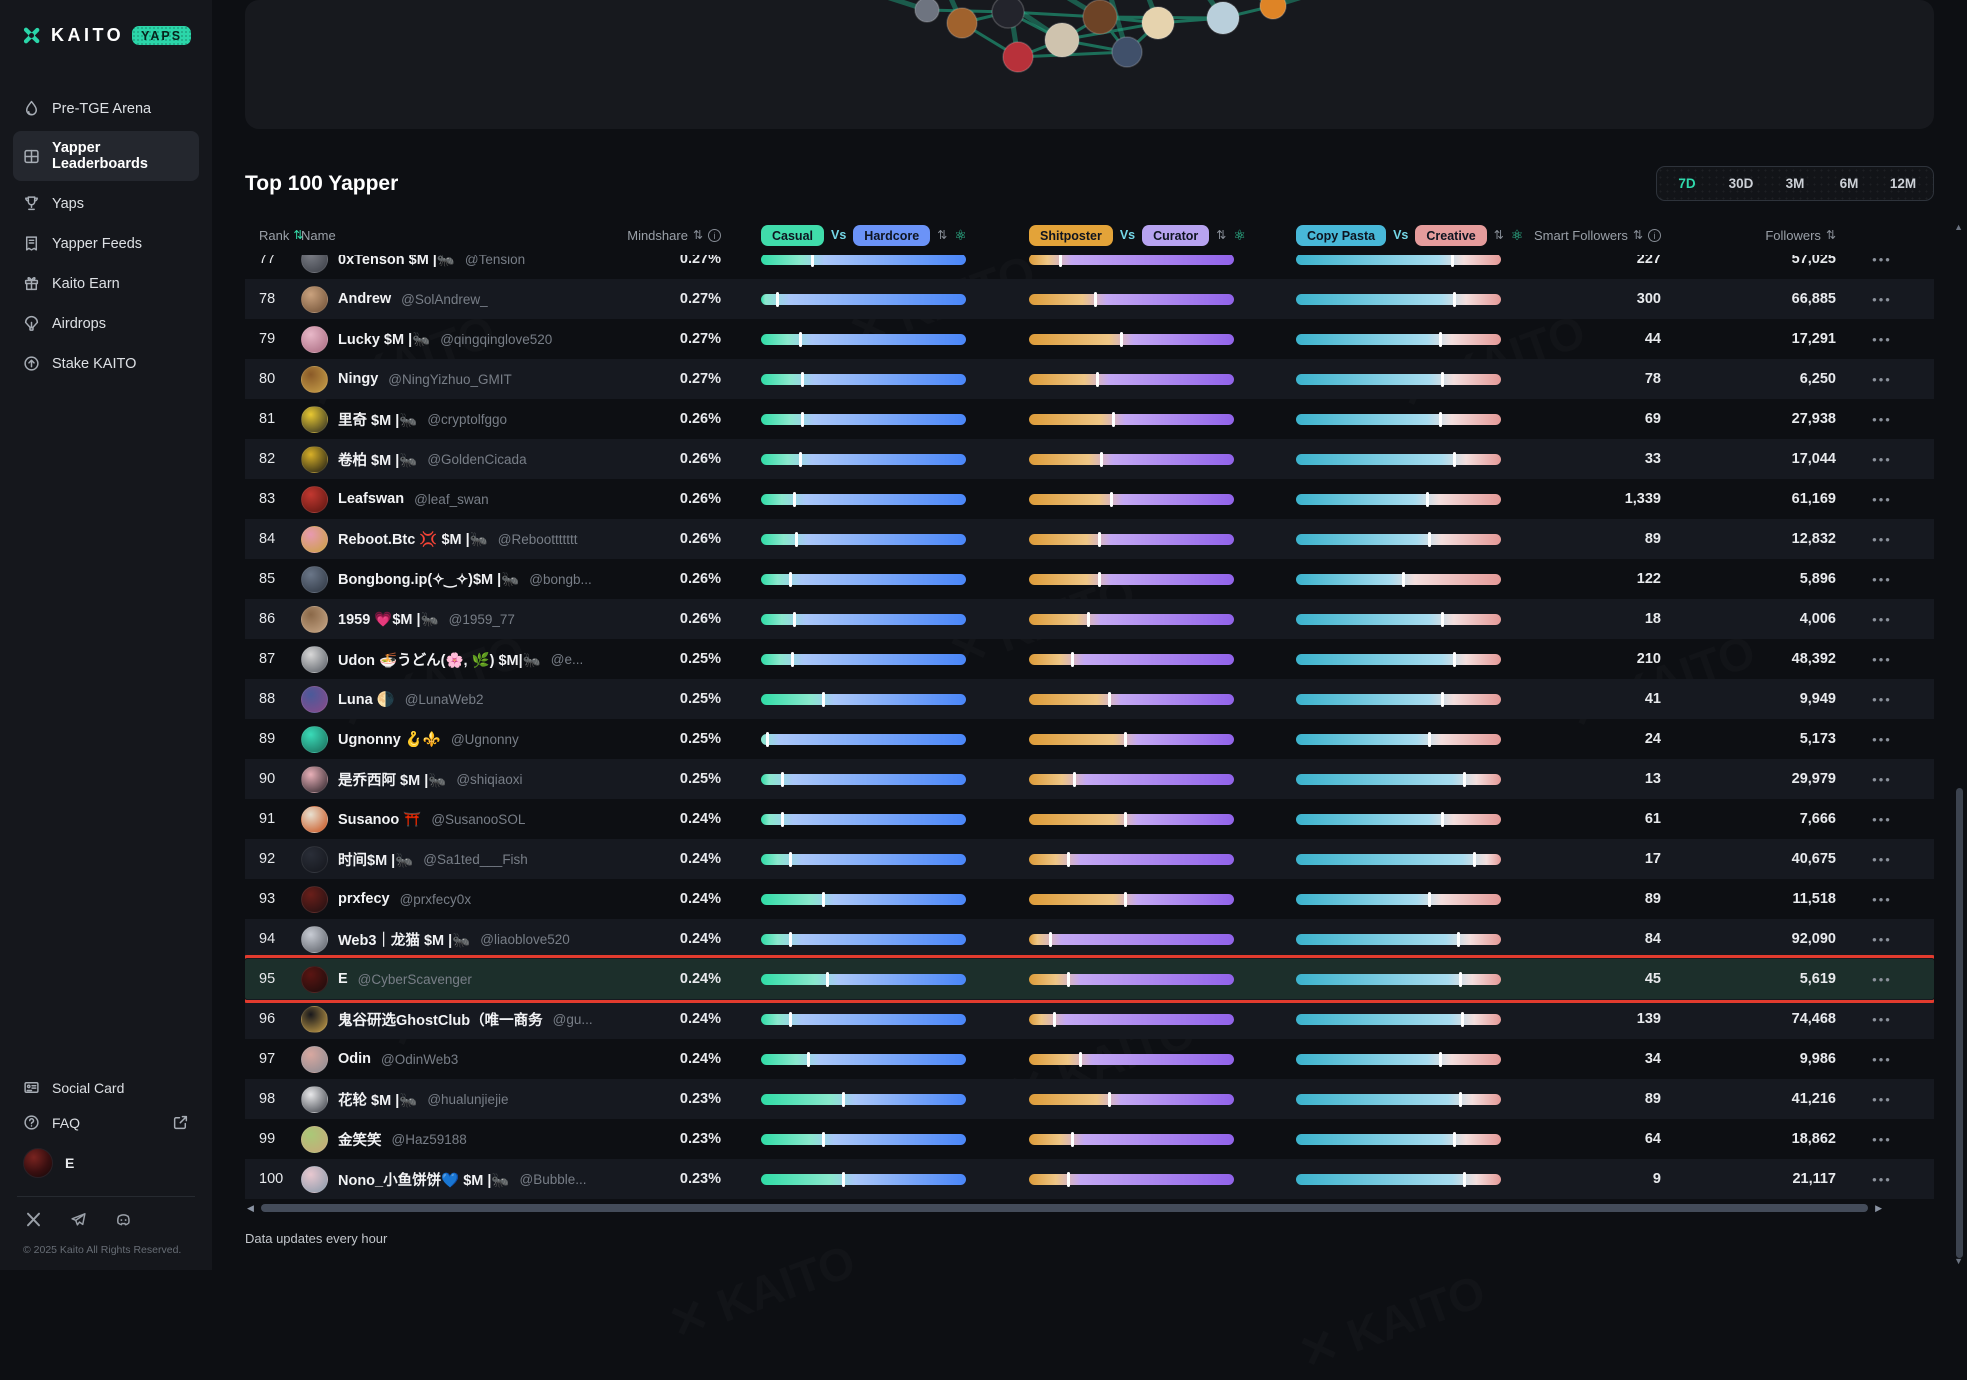 The width and height of the screenshot is (1967, 1380). I want to click on scroll-right-arrow: ▶, so click(1878, 1208).